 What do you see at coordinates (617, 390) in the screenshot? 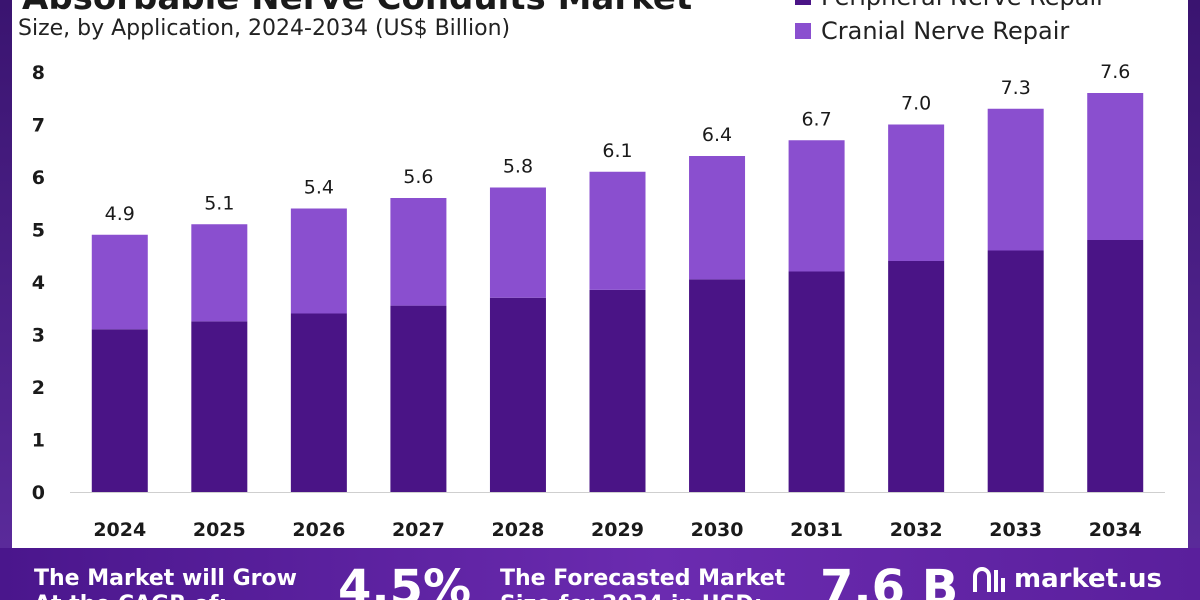
I see `bar-peripheral-2029` at bounding box center [617, 390].